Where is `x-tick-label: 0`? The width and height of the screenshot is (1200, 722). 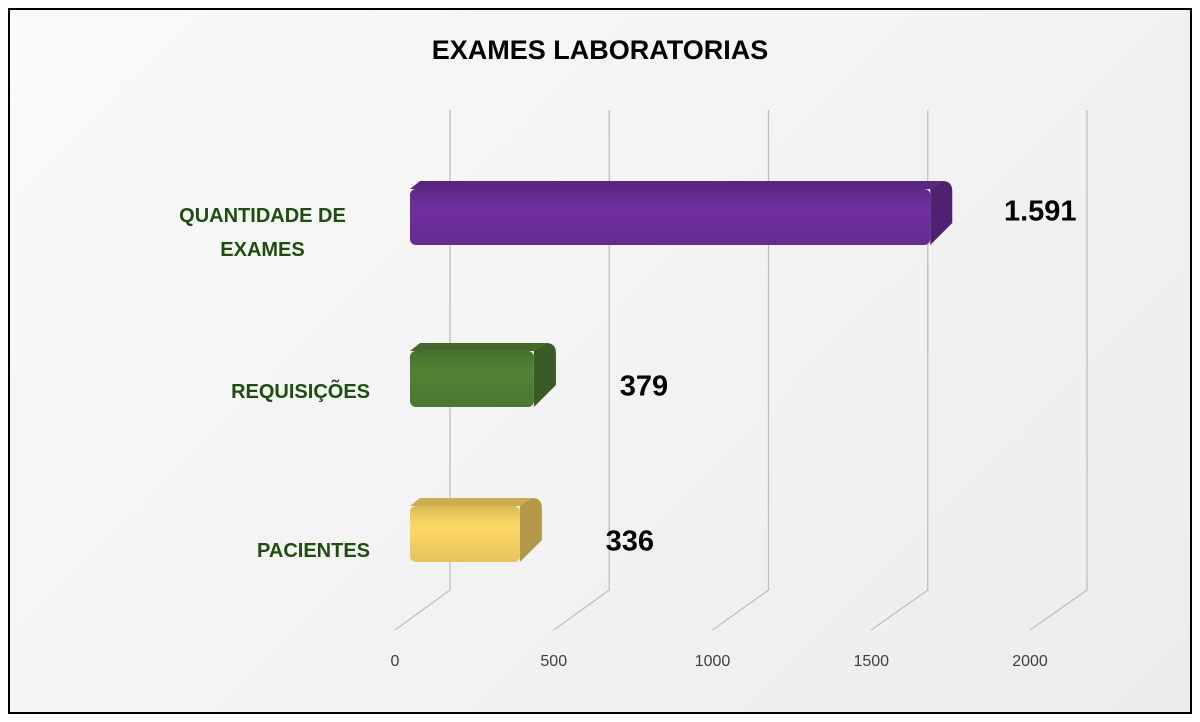
x-tick-label: 0 is located at coordinates (395, 661).